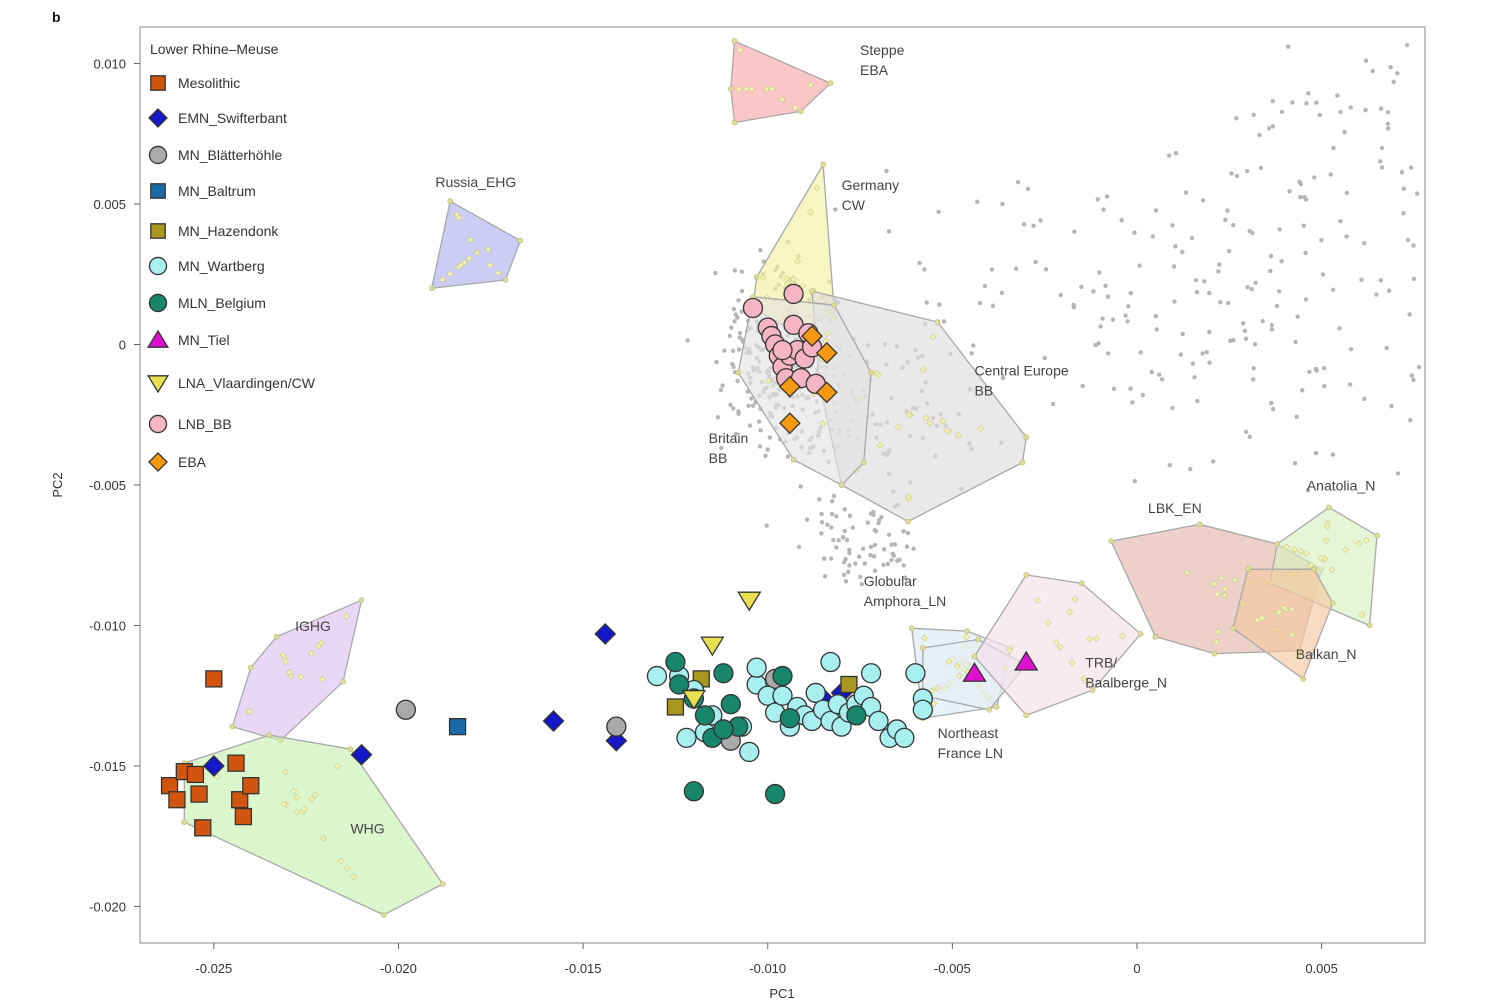 The image size is (1500, 1000). What do you see at coordinates (122, 345) in the screenshot?
I see `y-tick-label: 0` at bounding box center [122, 345].